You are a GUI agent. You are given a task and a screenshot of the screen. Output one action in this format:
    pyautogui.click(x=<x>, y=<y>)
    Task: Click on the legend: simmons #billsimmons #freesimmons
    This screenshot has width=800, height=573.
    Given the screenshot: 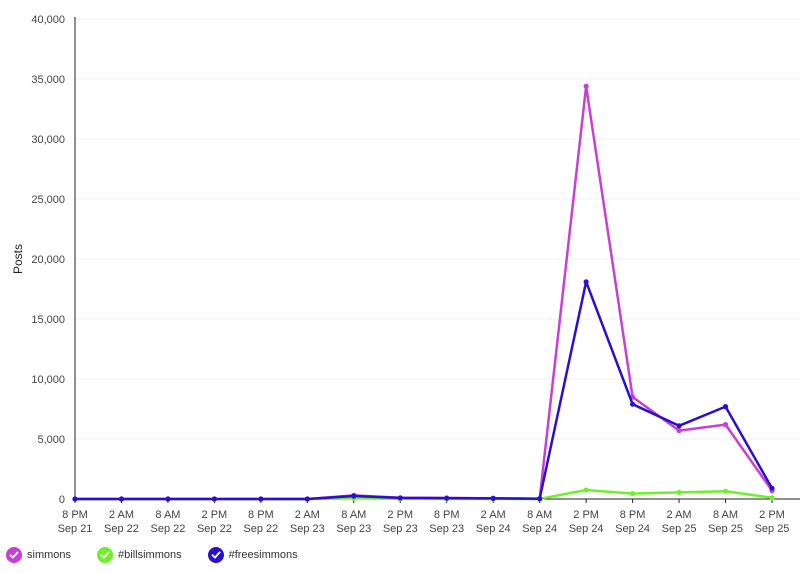 What is the action you would take?
    pyautogui.click(x=165, y=555)
    